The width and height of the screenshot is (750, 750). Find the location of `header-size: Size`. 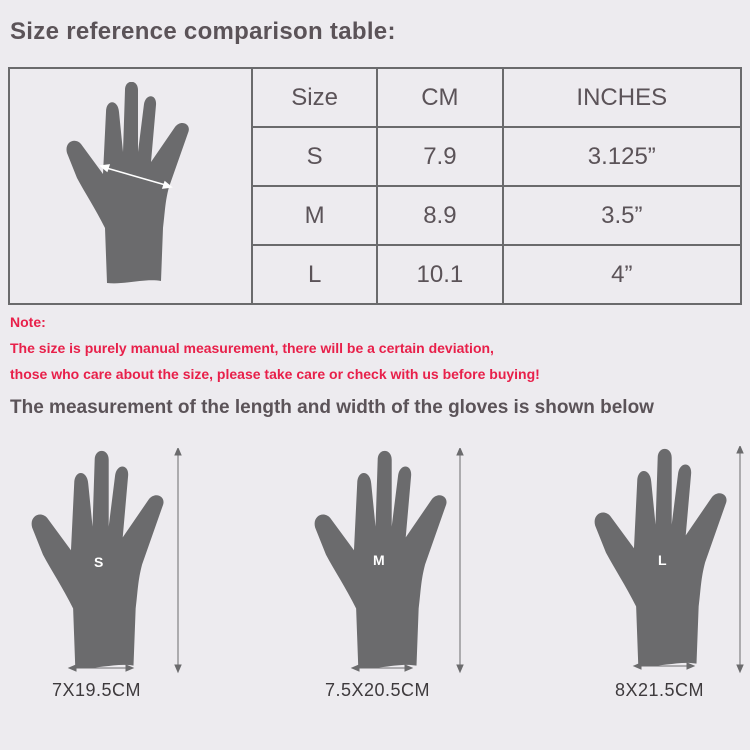

header-size: Size is located at coordinates (314, 97).